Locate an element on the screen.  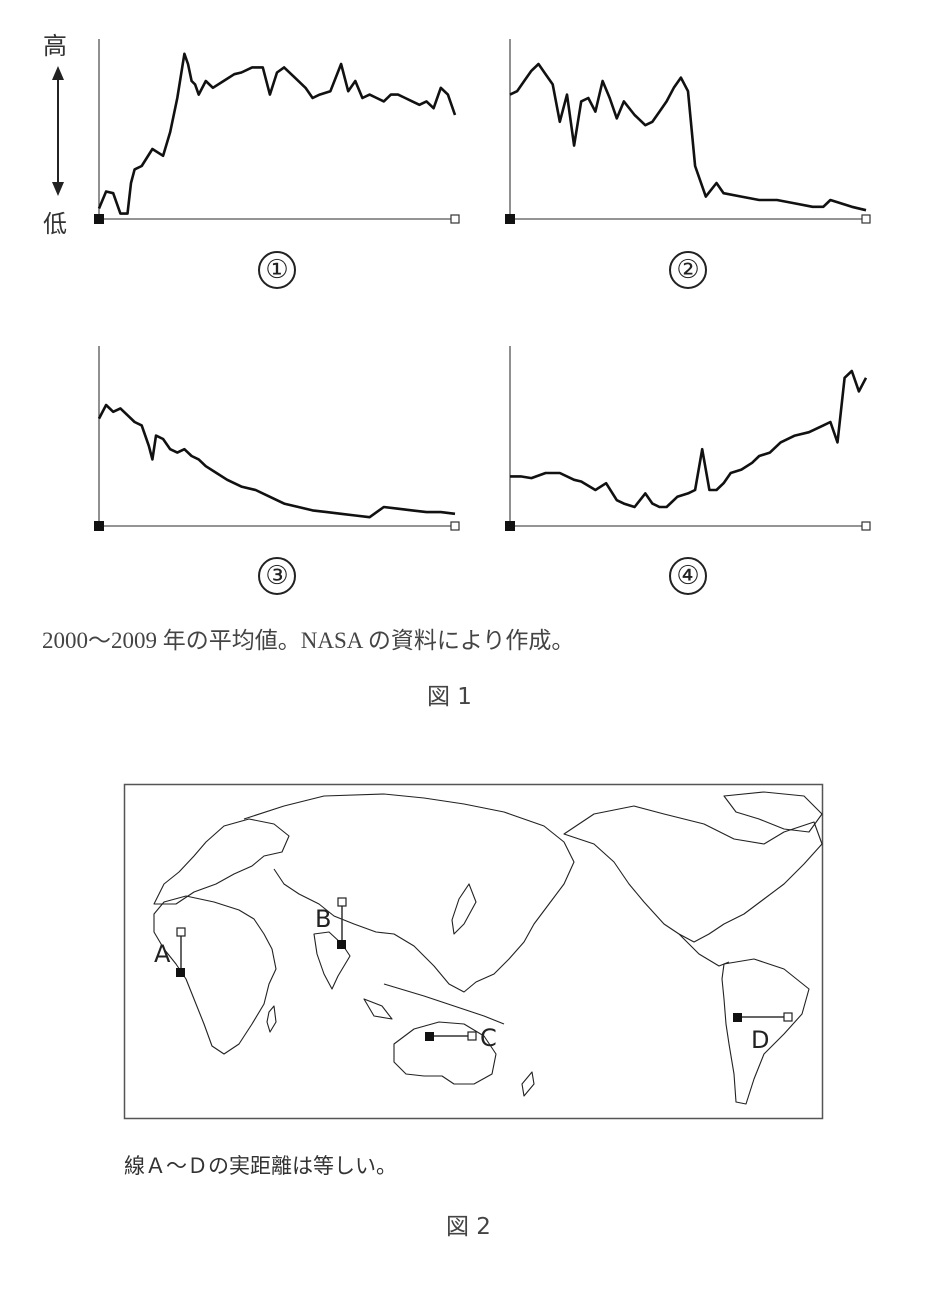
india-outline is located at coordinates (332, 960).